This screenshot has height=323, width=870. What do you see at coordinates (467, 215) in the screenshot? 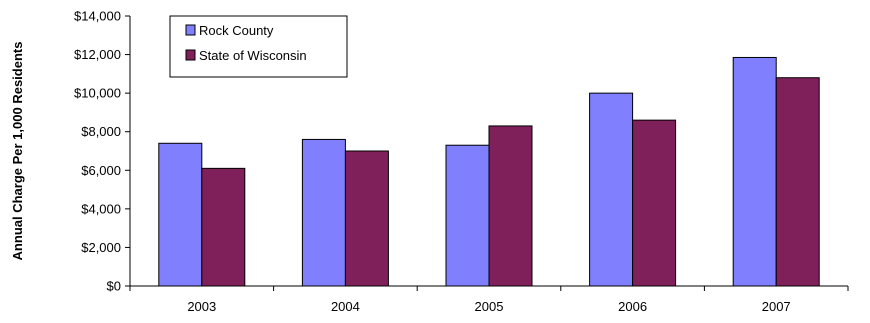
I see `bar-rock-county-2005` at bounding box center [467, 215].